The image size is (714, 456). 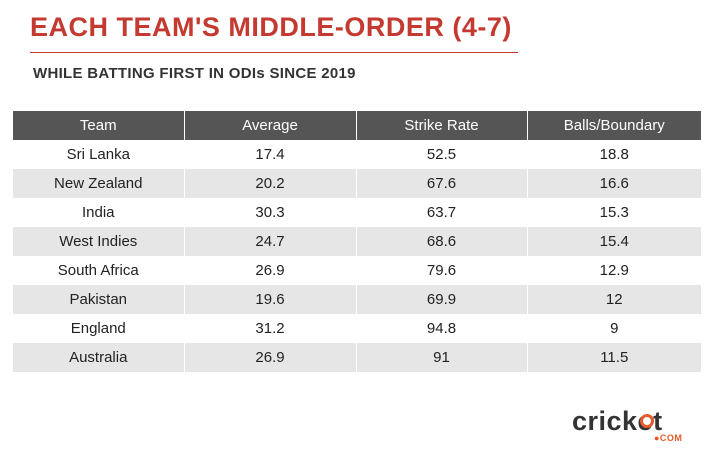 I want to click on cell-balls-per-boundary: 15.4, so click(x=613, y=241).